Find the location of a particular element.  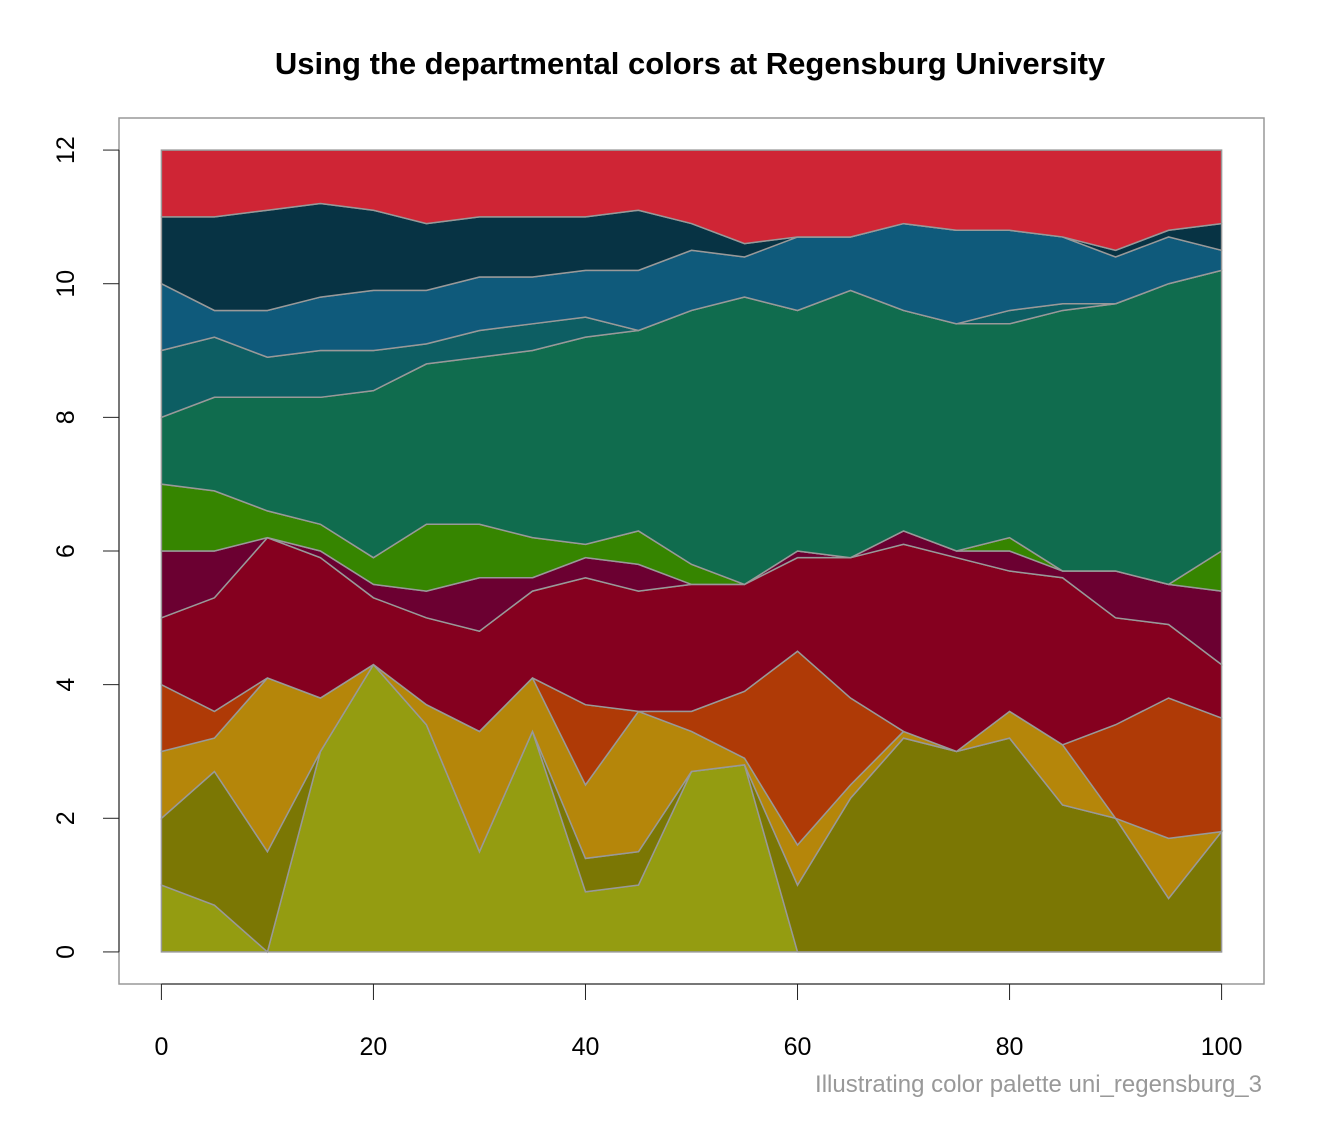

y-tick-label: 4 is located at coordinates (66, 685).